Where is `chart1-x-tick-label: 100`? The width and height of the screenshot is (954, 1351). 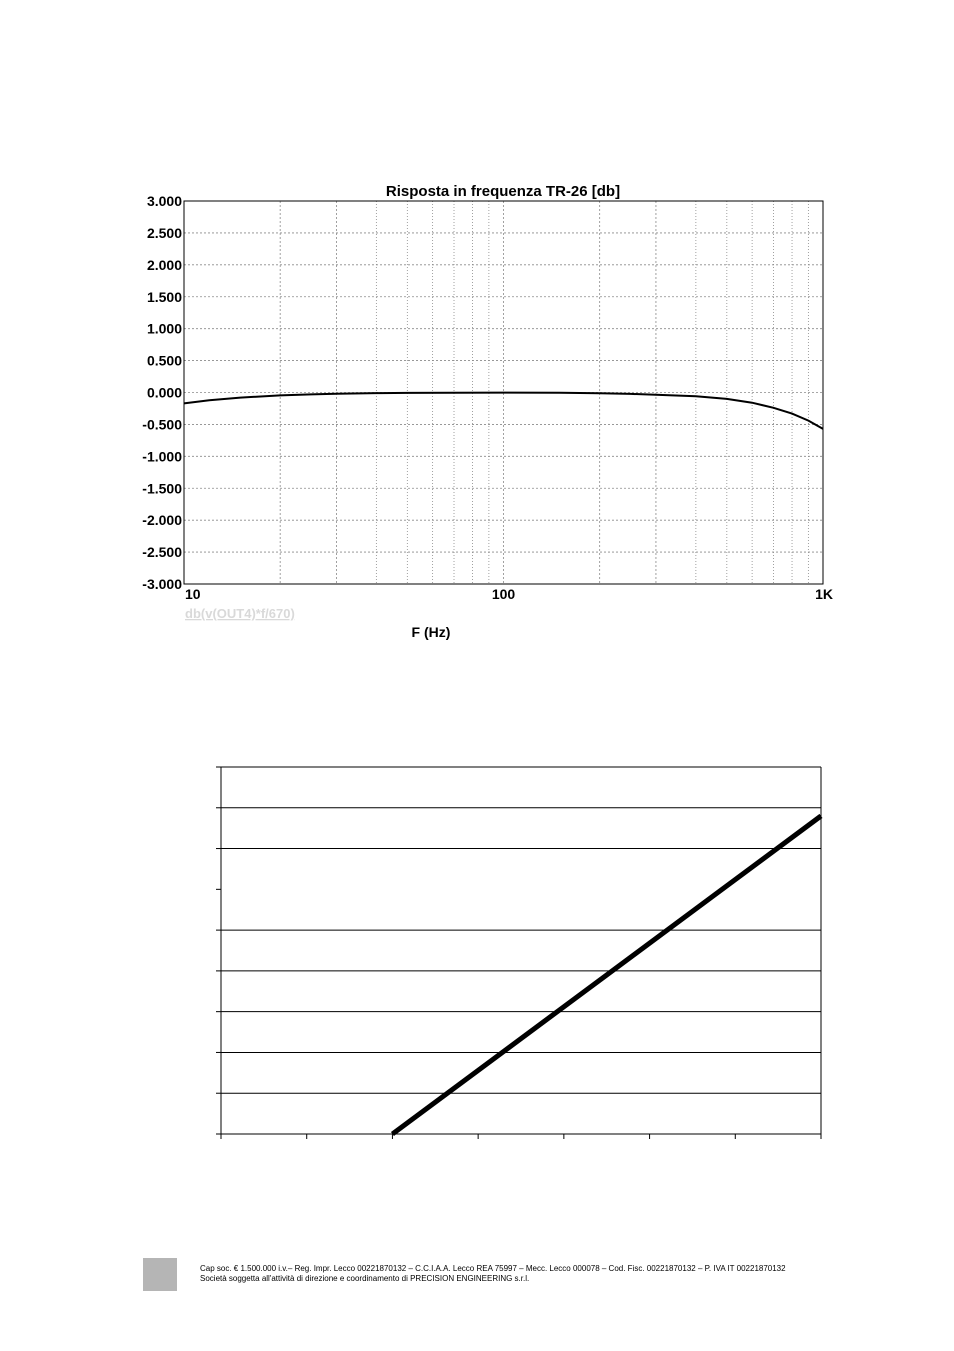 chart1-x-tick-label: 100 is located at coordinates (504, 594).